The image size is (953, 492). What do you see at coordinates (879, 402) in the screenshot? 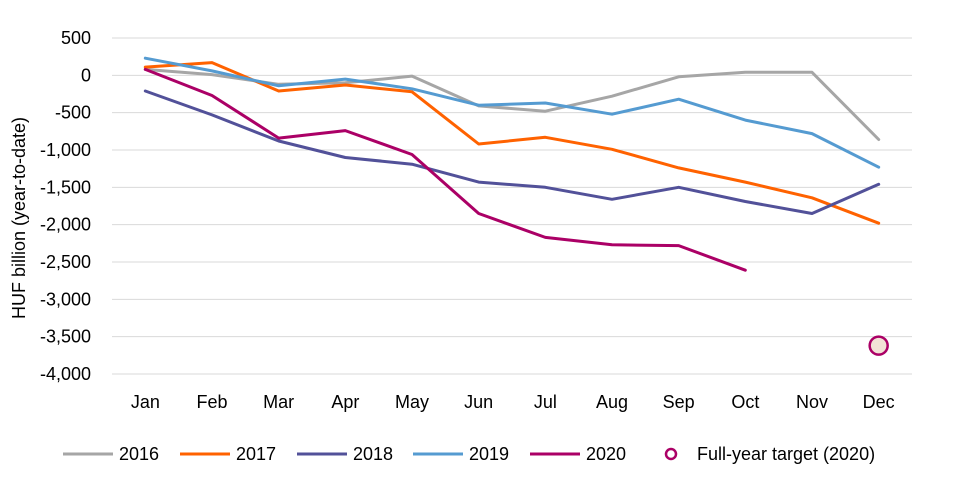
I see `x-tick-label: Dec` at bounding box center [879, 402].